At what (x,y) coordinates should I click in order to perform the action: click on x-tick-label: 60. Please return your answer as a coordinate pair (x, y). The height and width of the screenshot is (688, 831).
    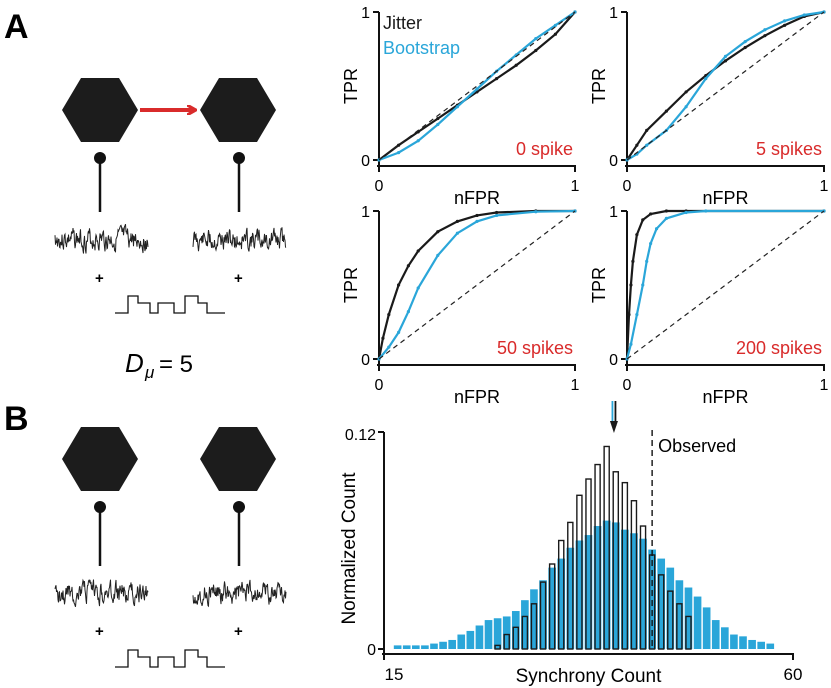
    Looking at the image, I should click on (793, 674).